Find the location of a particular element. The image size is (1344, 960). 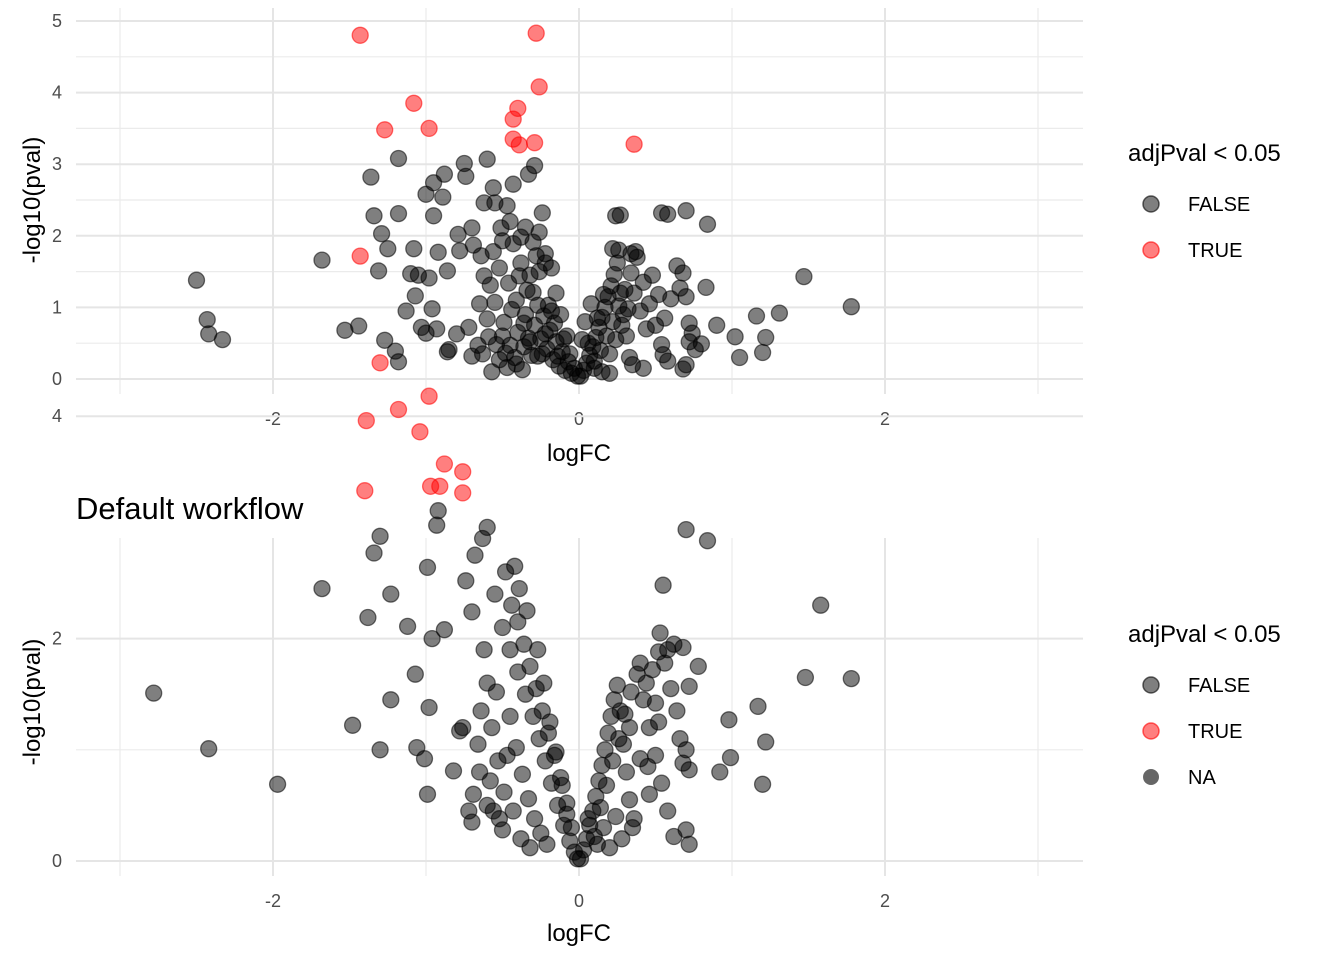

y-tick-label: 1 is located at coordinates (57, 307).